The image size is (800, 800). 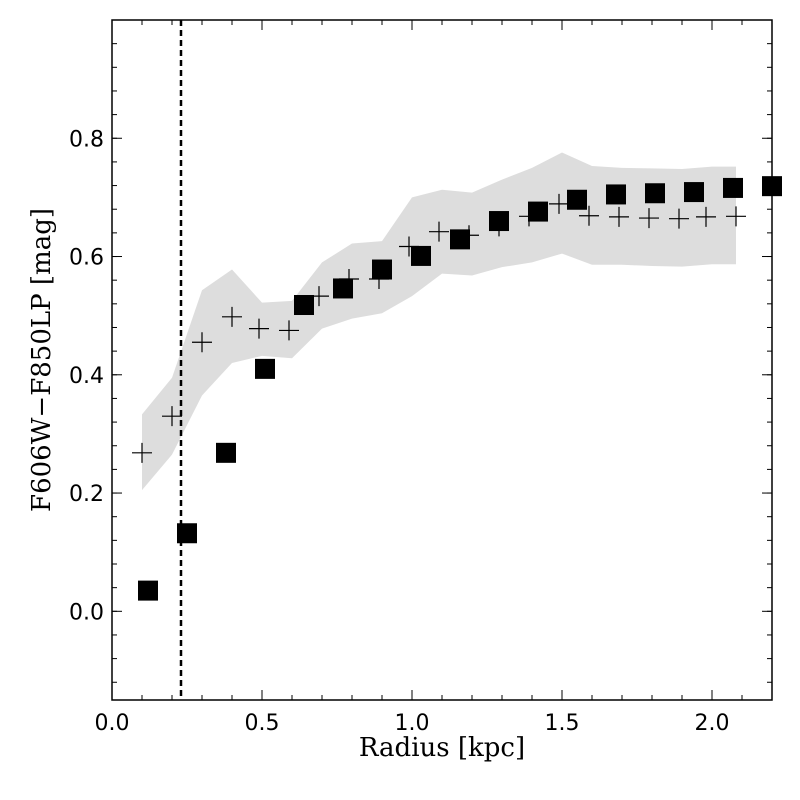 I want to click on x-tick-label: 0.5, so click(x=262, y=723).